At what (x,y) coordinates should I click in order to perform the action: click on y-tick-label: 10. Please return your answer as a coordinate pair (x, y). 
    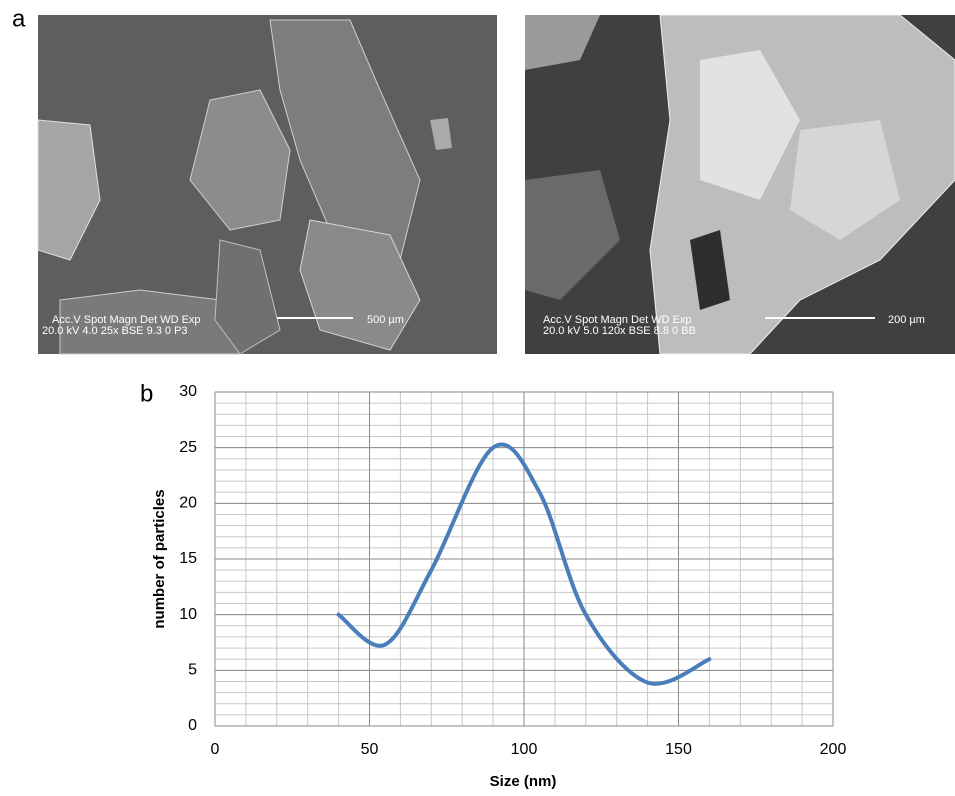
    Looking at the image, I should click on (188, 614).